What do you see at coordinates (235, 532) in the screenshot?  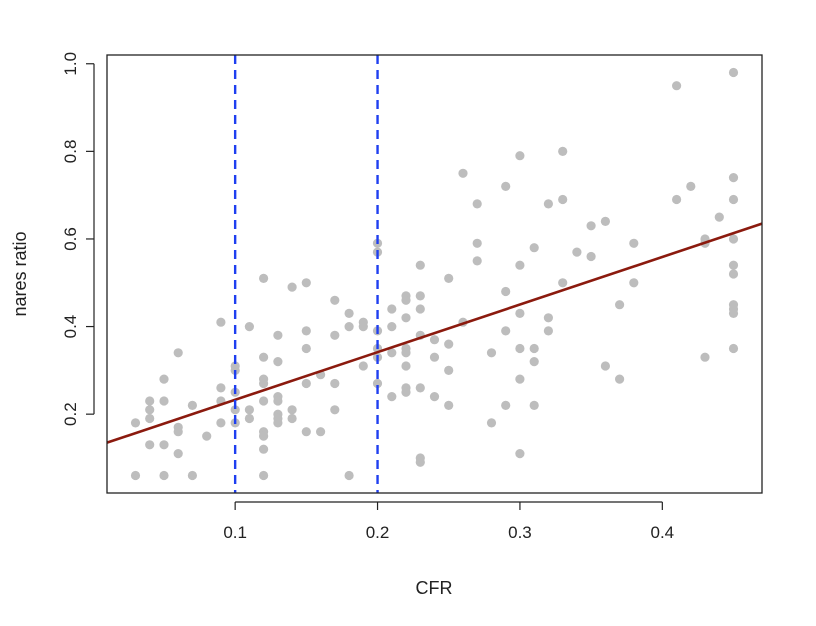 I see `x-tick-label-0: 0.1` at bounding box center [235, 532].